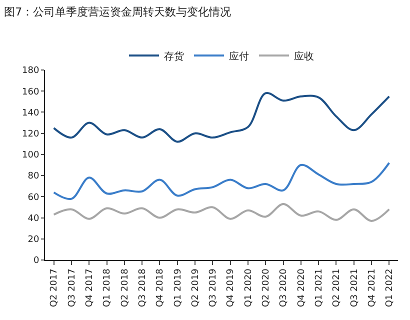 The image size is (410, 320). I want to click on x-tick-label: Q3 2021, so click(355, 288).